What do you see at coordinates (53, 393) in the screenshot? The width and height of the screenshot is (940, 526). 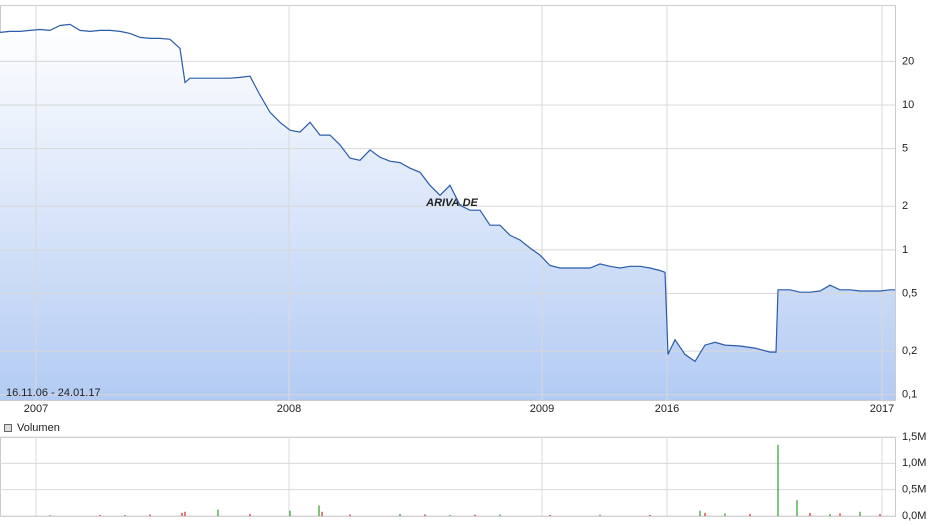 I see `date-range: 16.11.06 - 24.01.17` at bounding box center [53, 393].